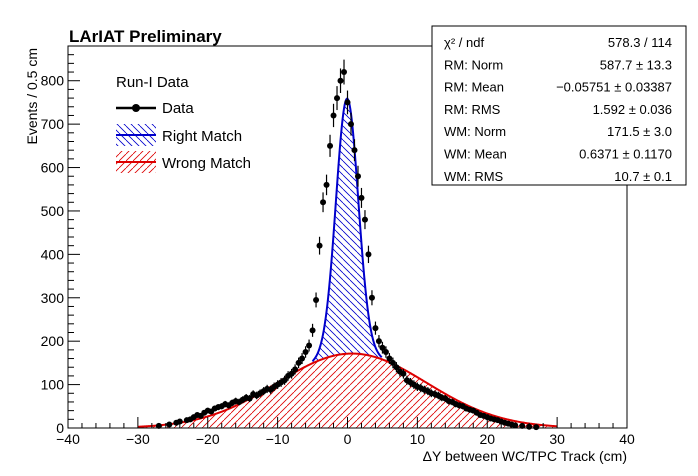 The image size is (698, 476). What do you see at coordinates (152, 82) in the screenshot?
I see `legend-header: Run-I Data` at bounding box center [152, 82].